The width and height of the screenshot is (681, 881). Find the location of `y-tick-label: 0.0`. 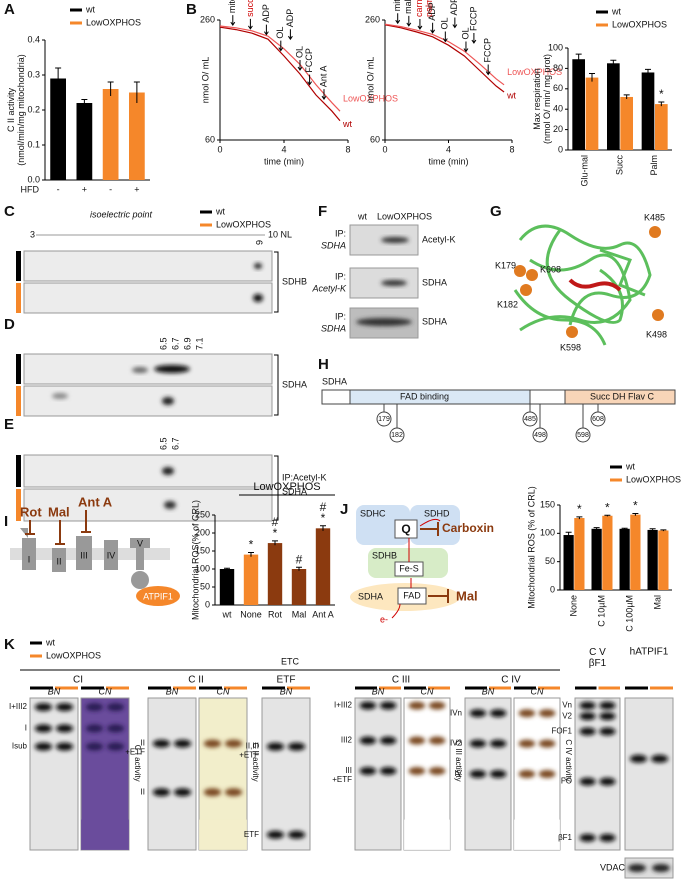

y-tick-label: 0.0 is located at coordinates (33, 179).